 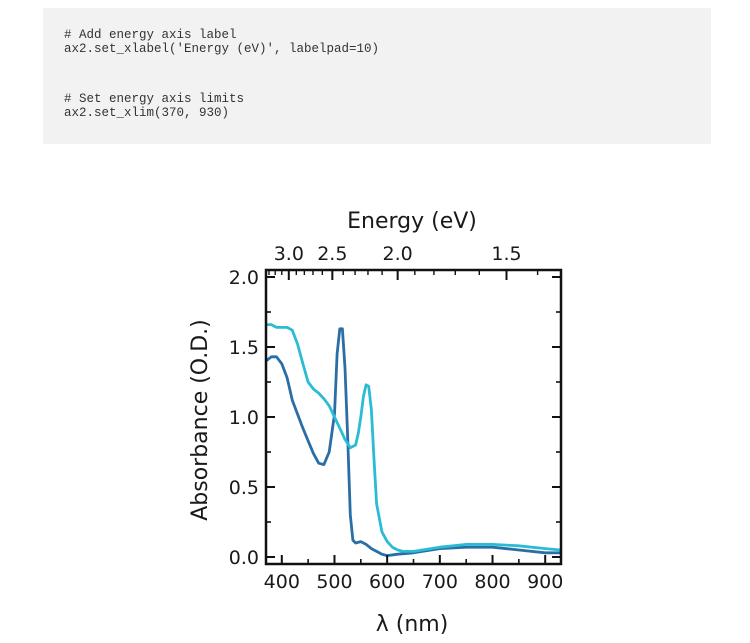 I want to click on y-tick-label: 0.5, so click(x=244, y=488).